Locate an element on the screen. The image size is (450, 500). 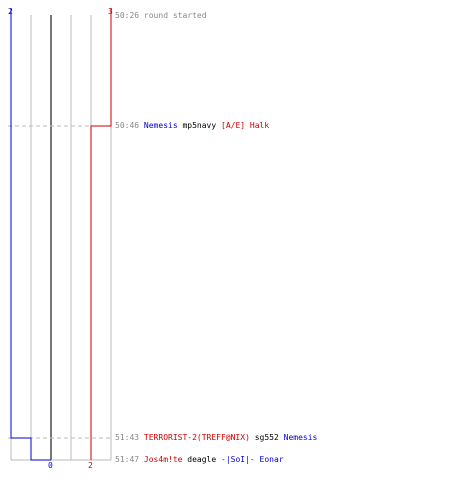
victim-name: Nemesis is located at coordinates (300, 437).